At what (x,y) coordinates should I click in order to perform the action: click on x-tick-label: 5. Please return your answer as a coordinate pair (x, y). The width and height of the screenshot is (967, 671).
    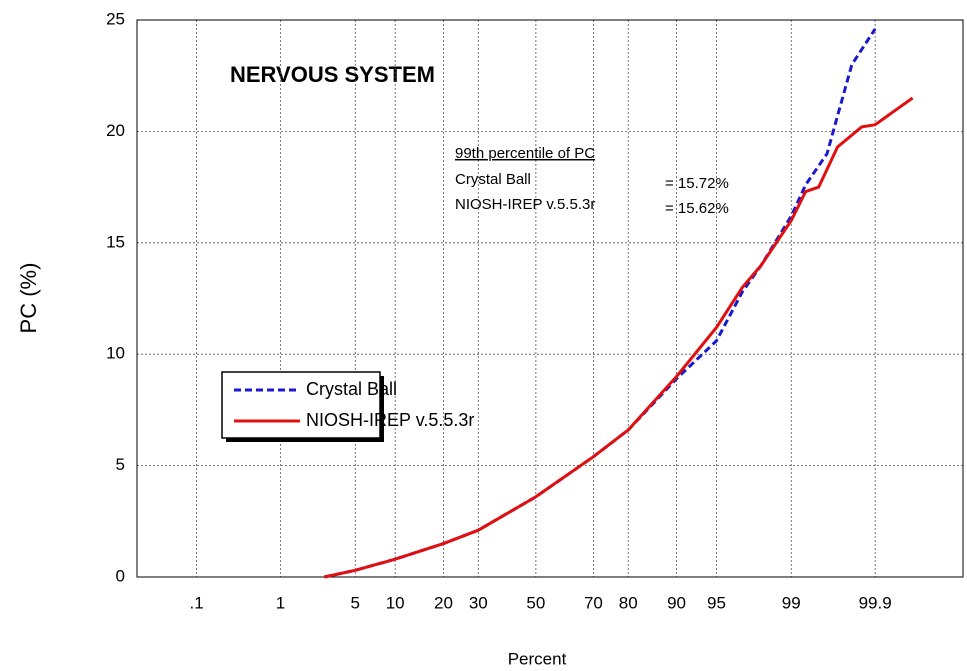
    Looking at the image, I should click on (355, 602).